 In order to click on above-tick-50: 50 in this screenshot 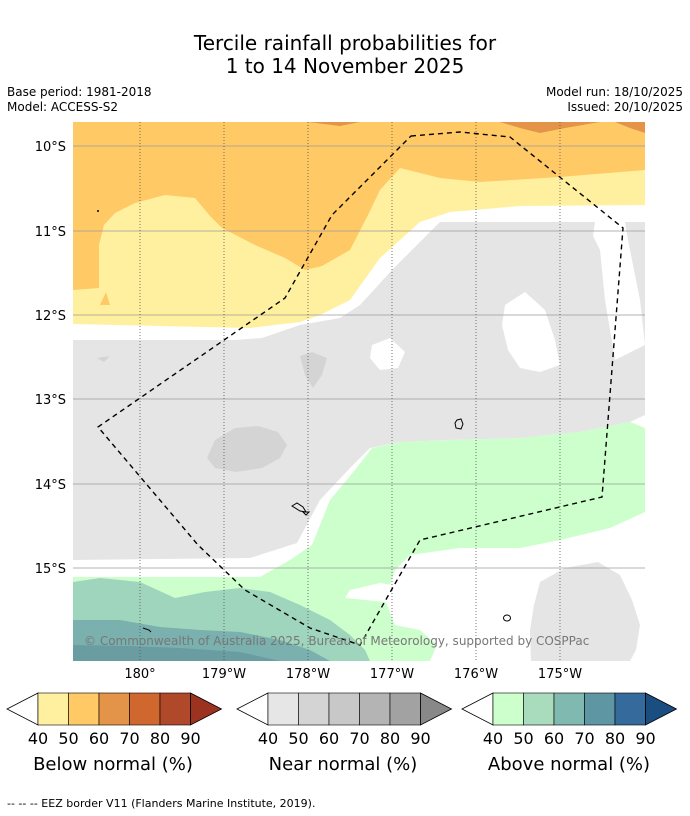, I will do `click(523, 738)`.